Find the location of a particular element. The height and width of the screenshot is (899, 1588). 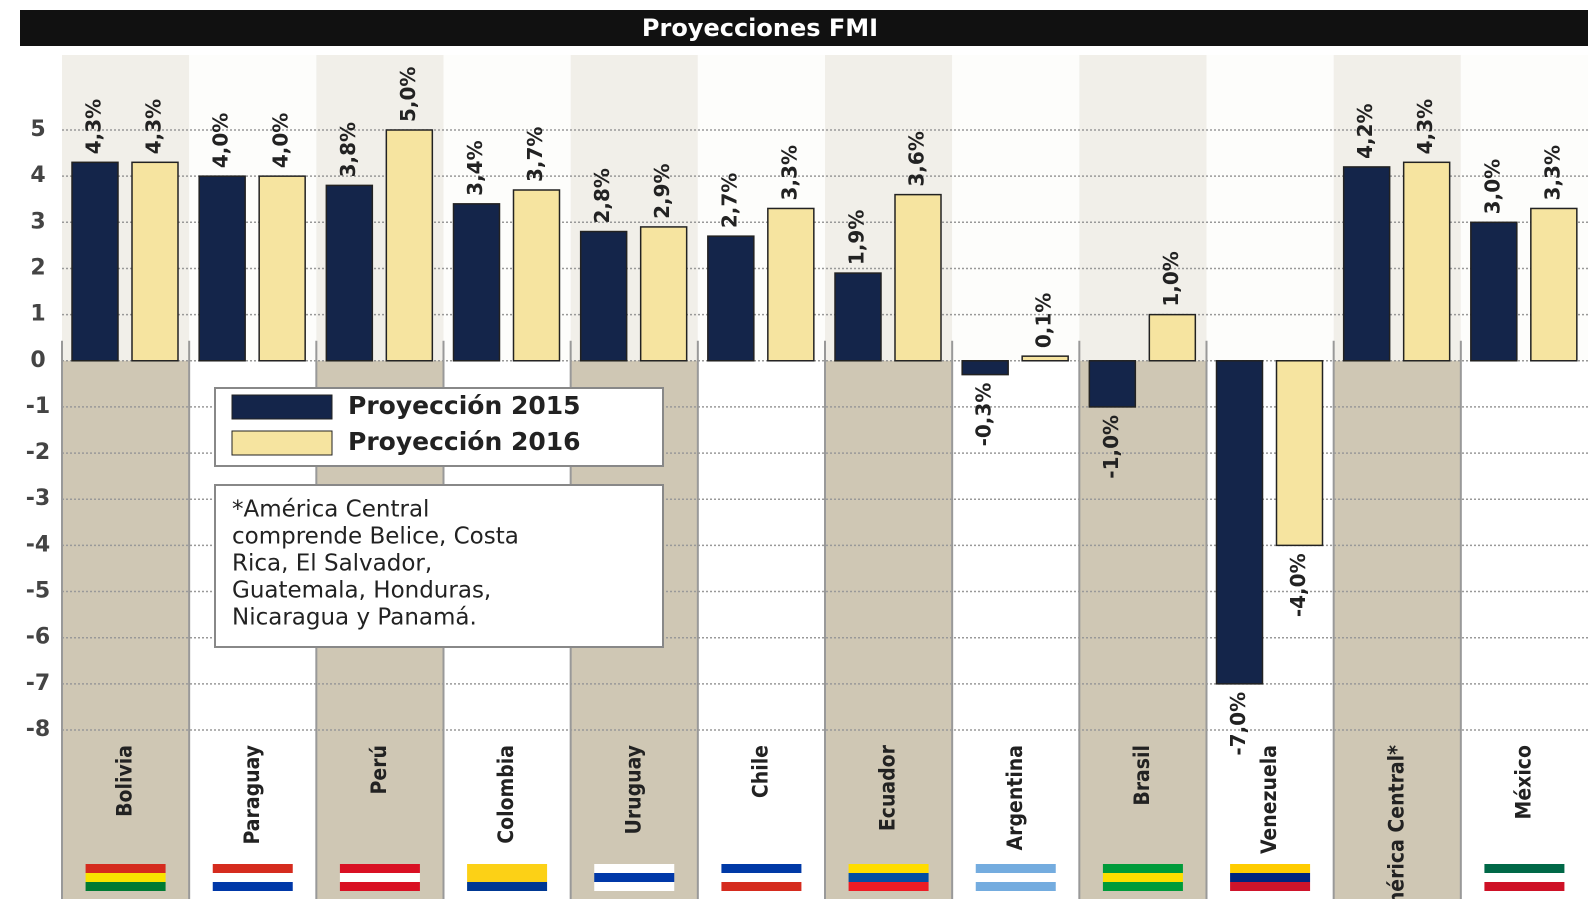

y-tick-label: 3 is located at coordinates (37, 221).